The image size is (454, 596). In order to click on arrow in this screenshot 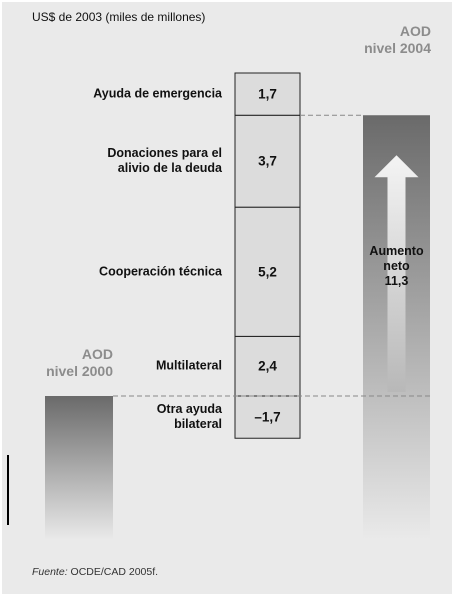, I will do `click(396, 273)`.